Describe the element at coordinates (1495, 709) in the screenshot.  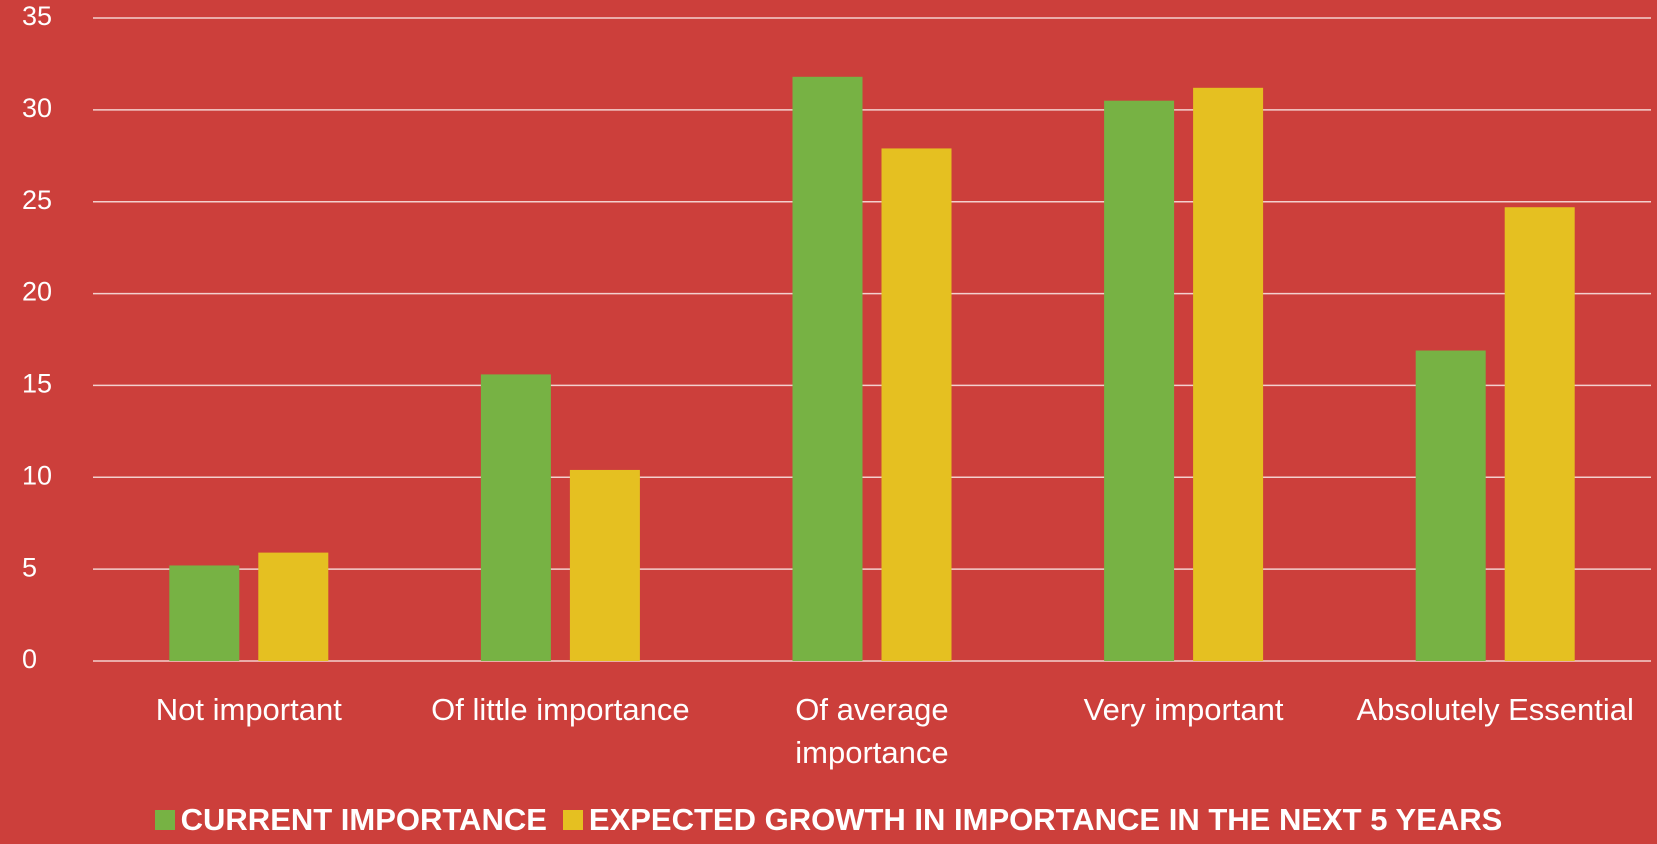
I see `x-tick-label: Absolutely Essential` at that location.